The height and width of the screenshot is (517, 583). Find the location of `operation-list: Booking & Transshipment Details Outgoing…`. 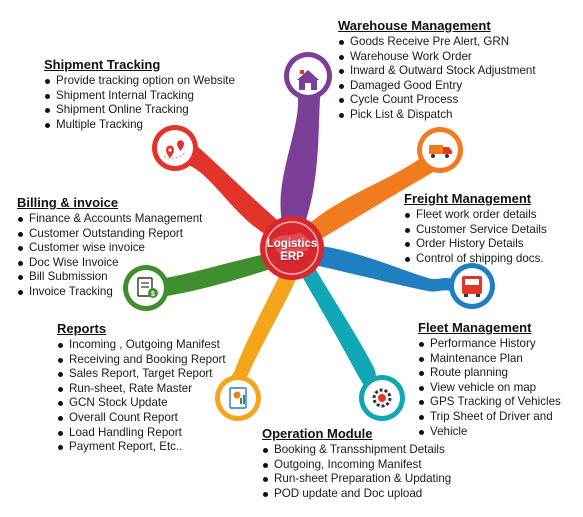

operation-list: Booking & Transshipment Details Outgoing… is located at coordinates (356, 472).